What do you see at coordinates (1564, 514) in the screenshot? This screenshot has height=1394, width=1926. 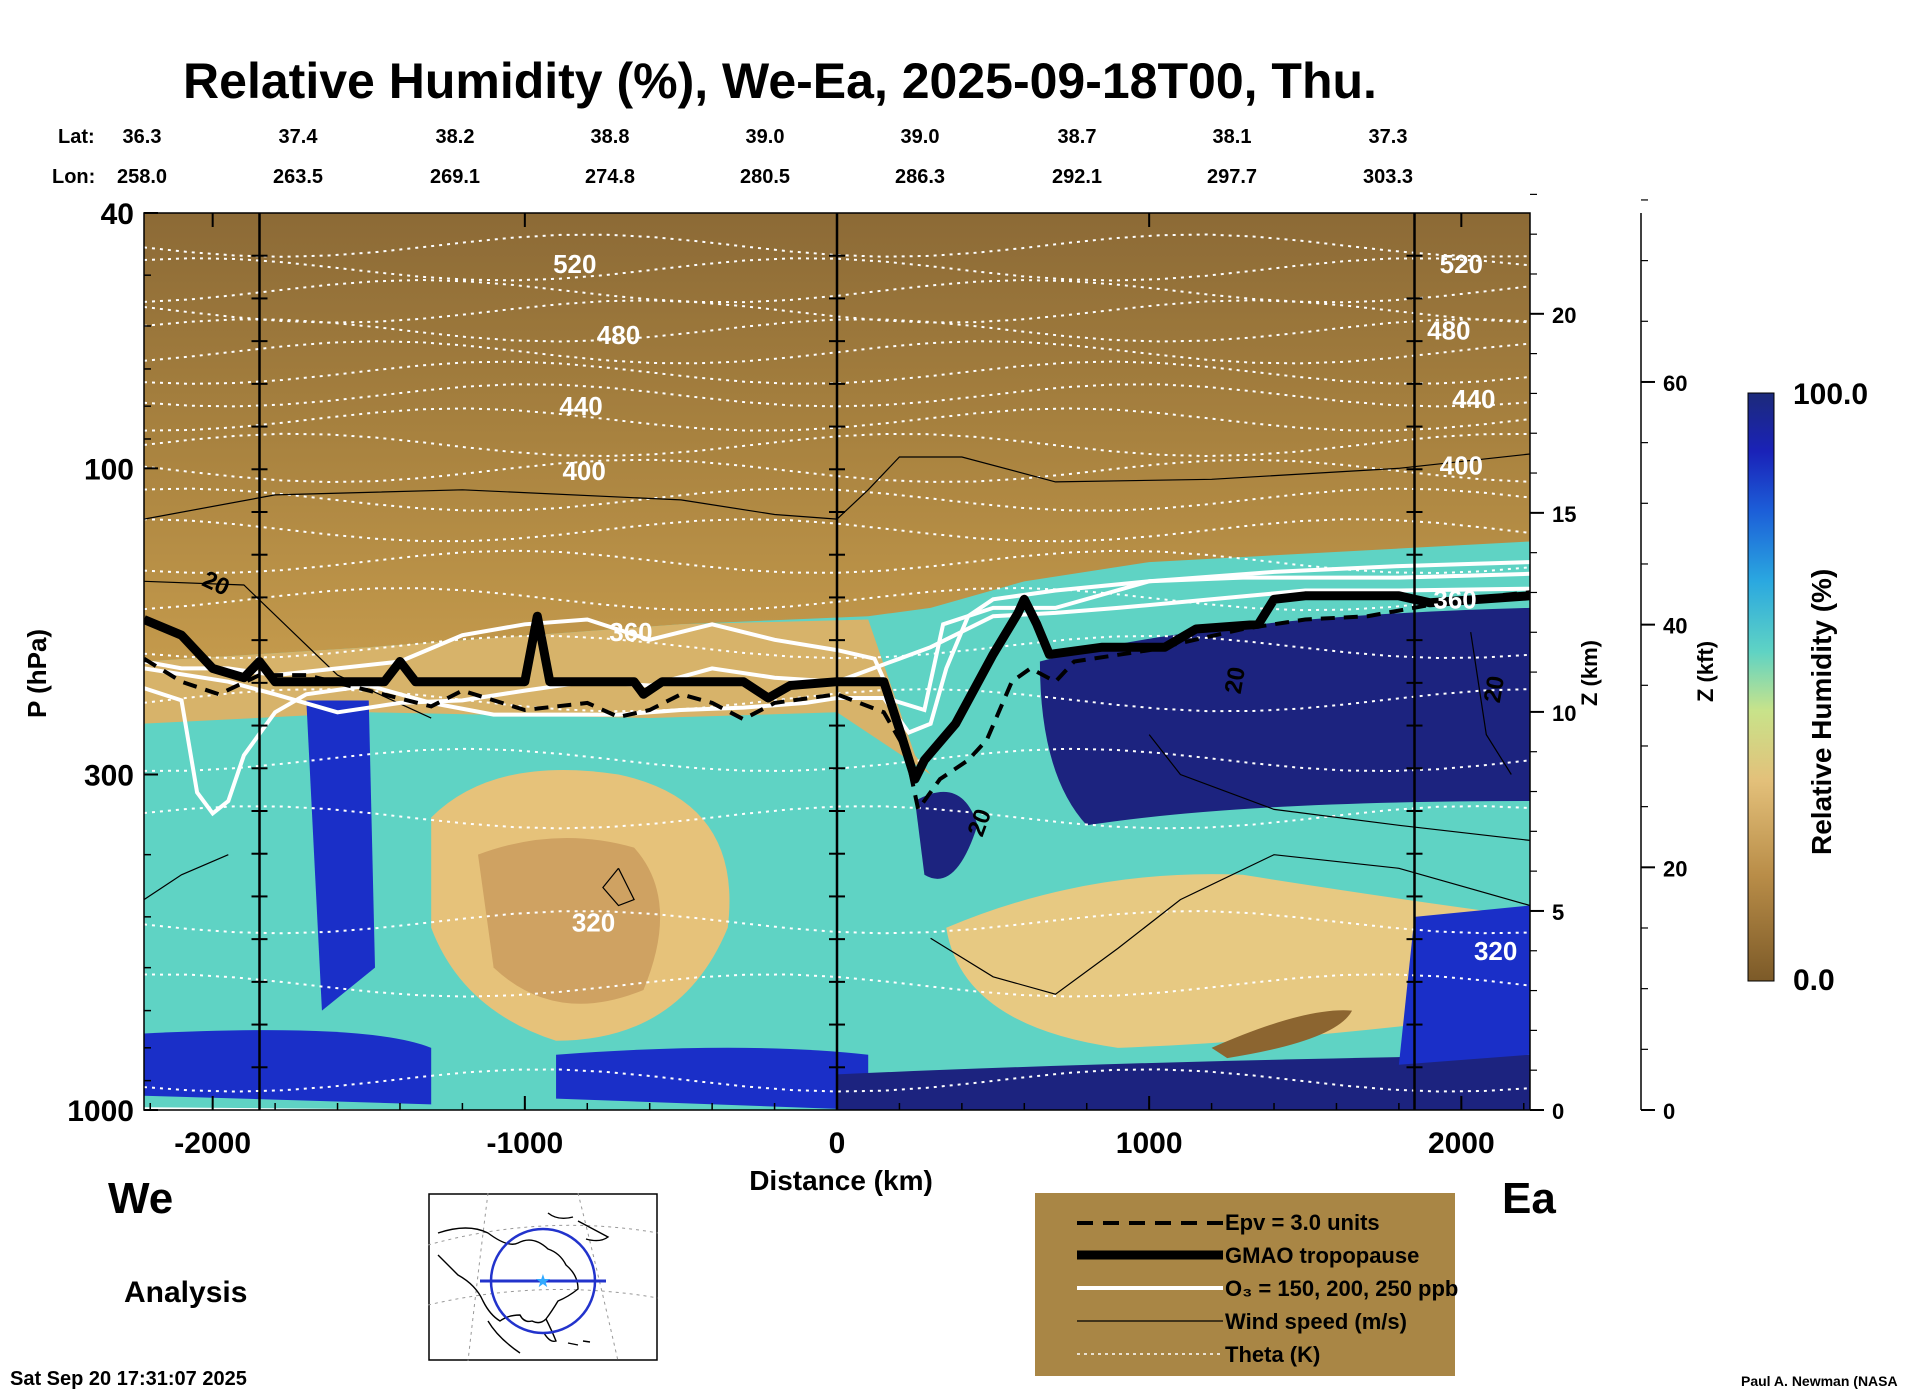 I see `zkm-tick-label: 15` at bounding box center [1564, 514].